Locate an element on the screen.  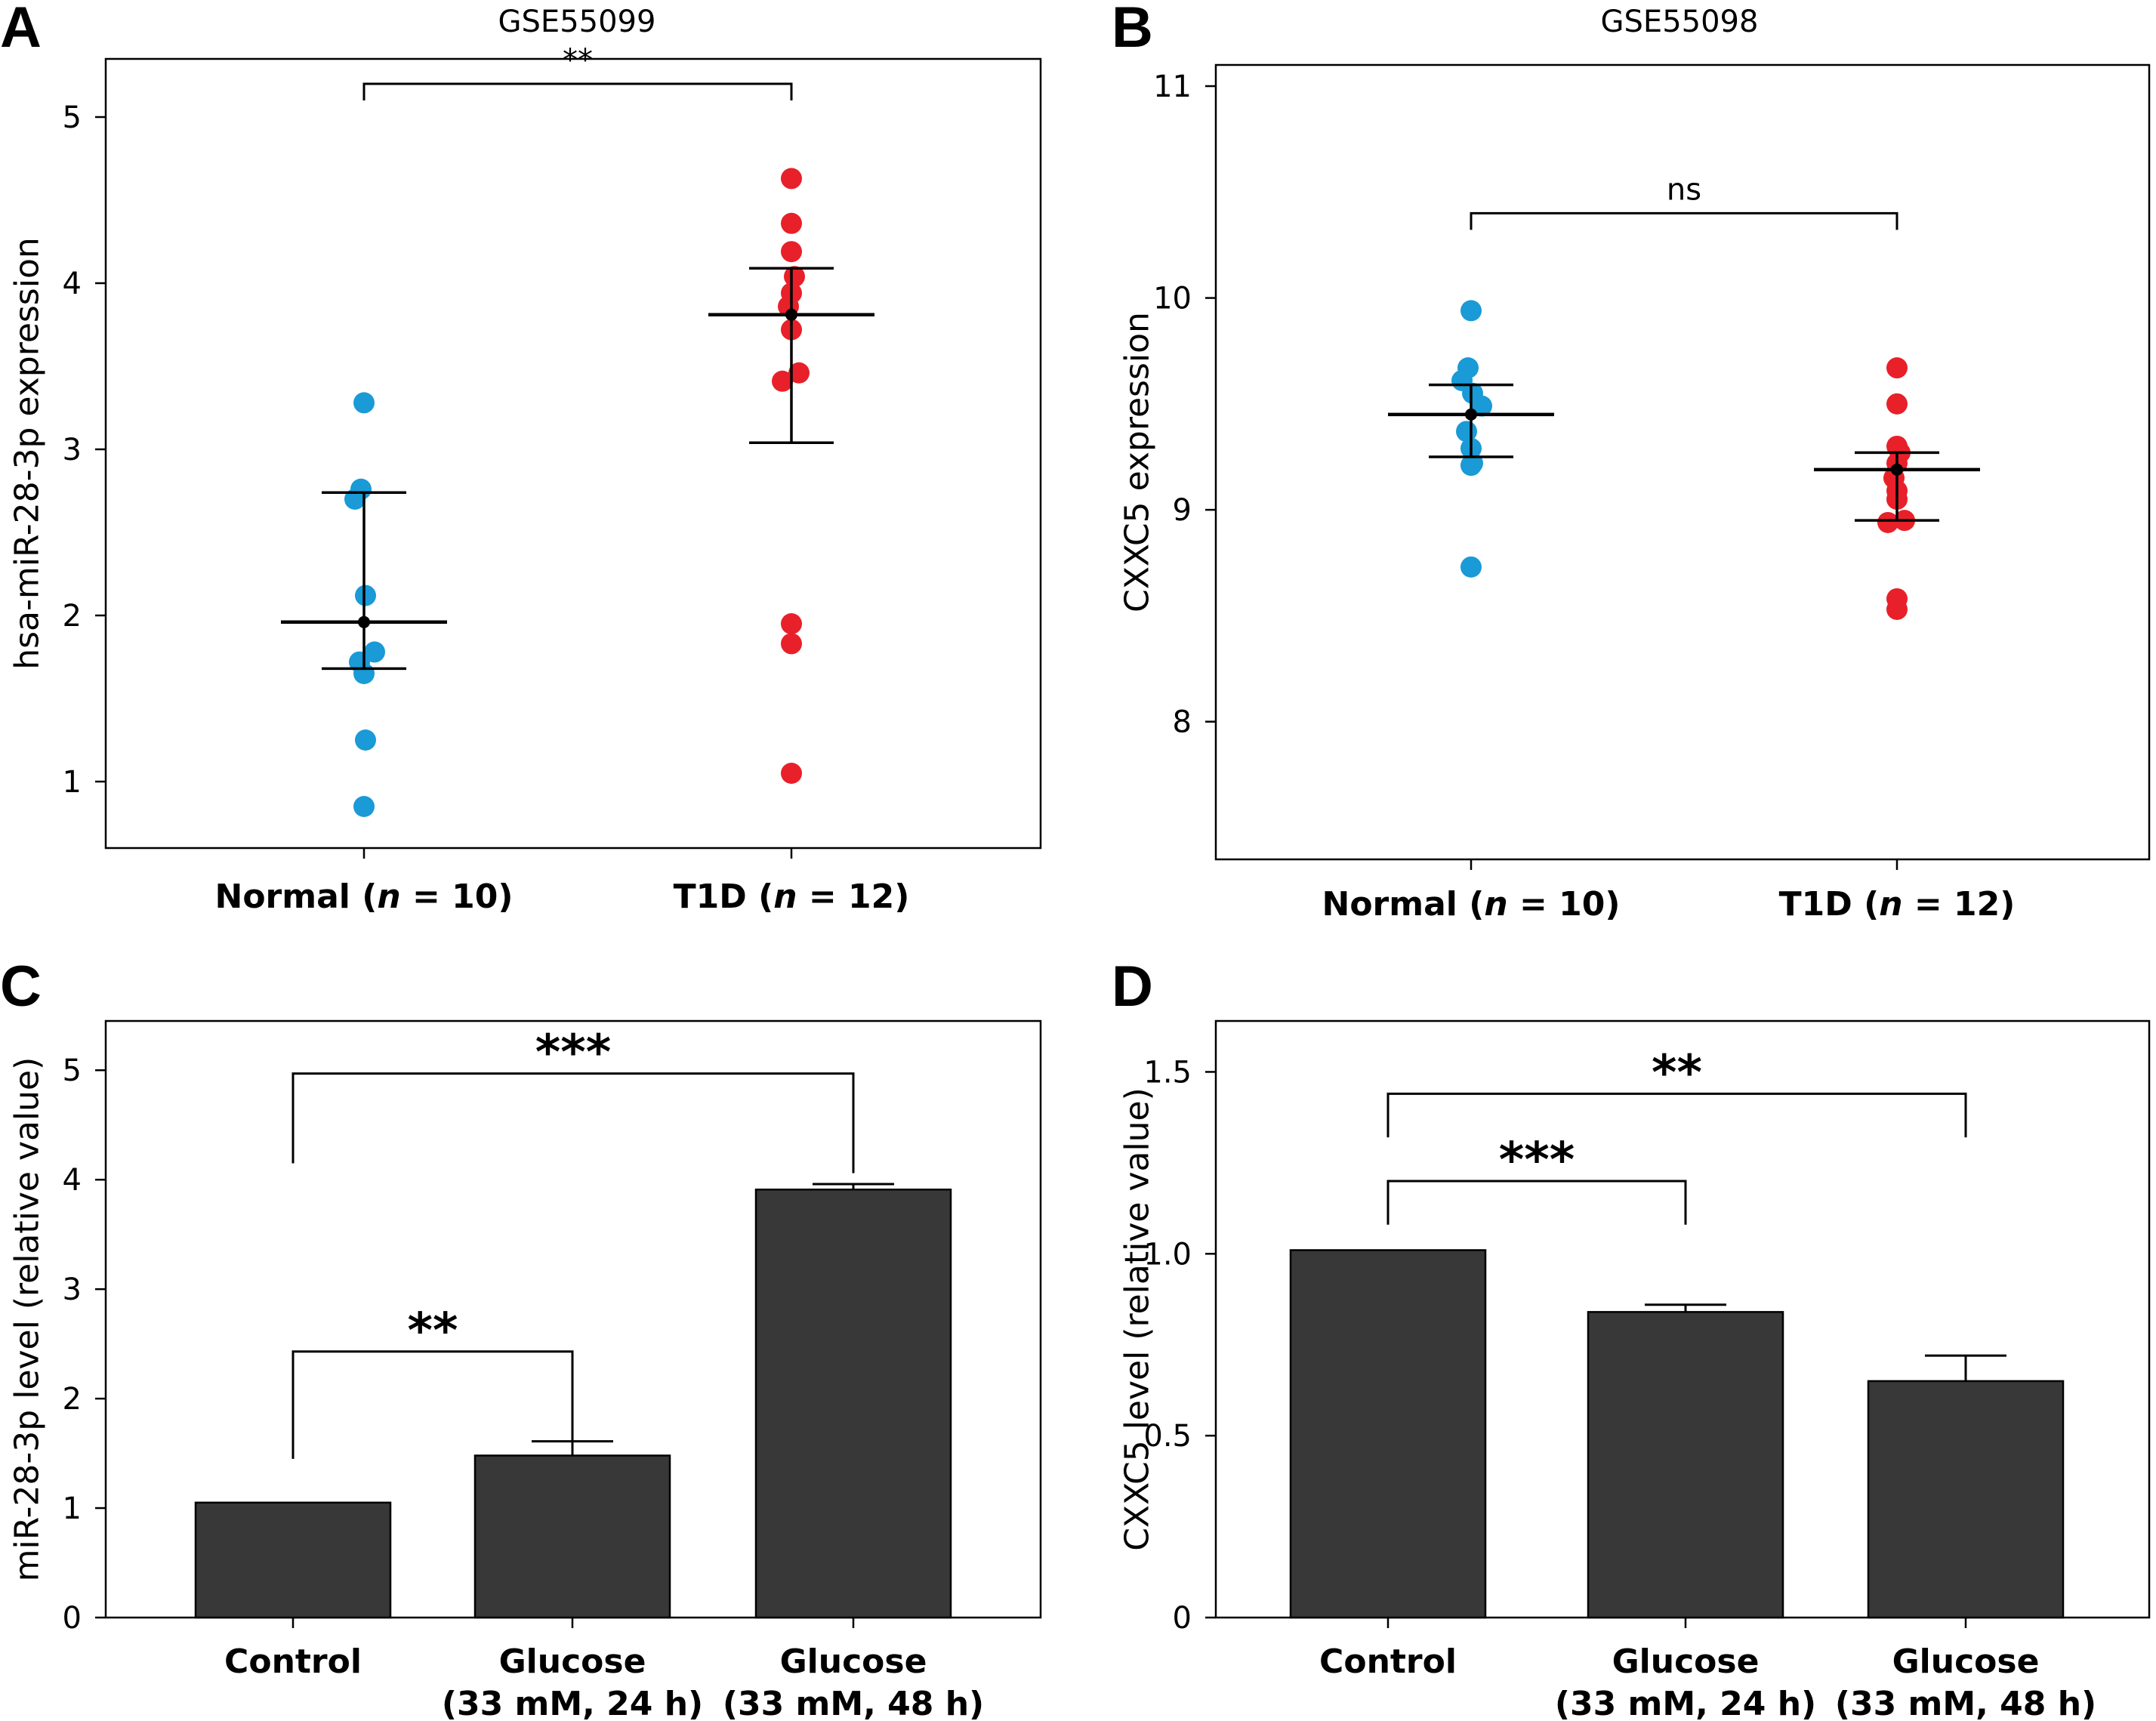
y-axis-label: CXXC5 level (relative value) is located at coordinates (1137, 1319).